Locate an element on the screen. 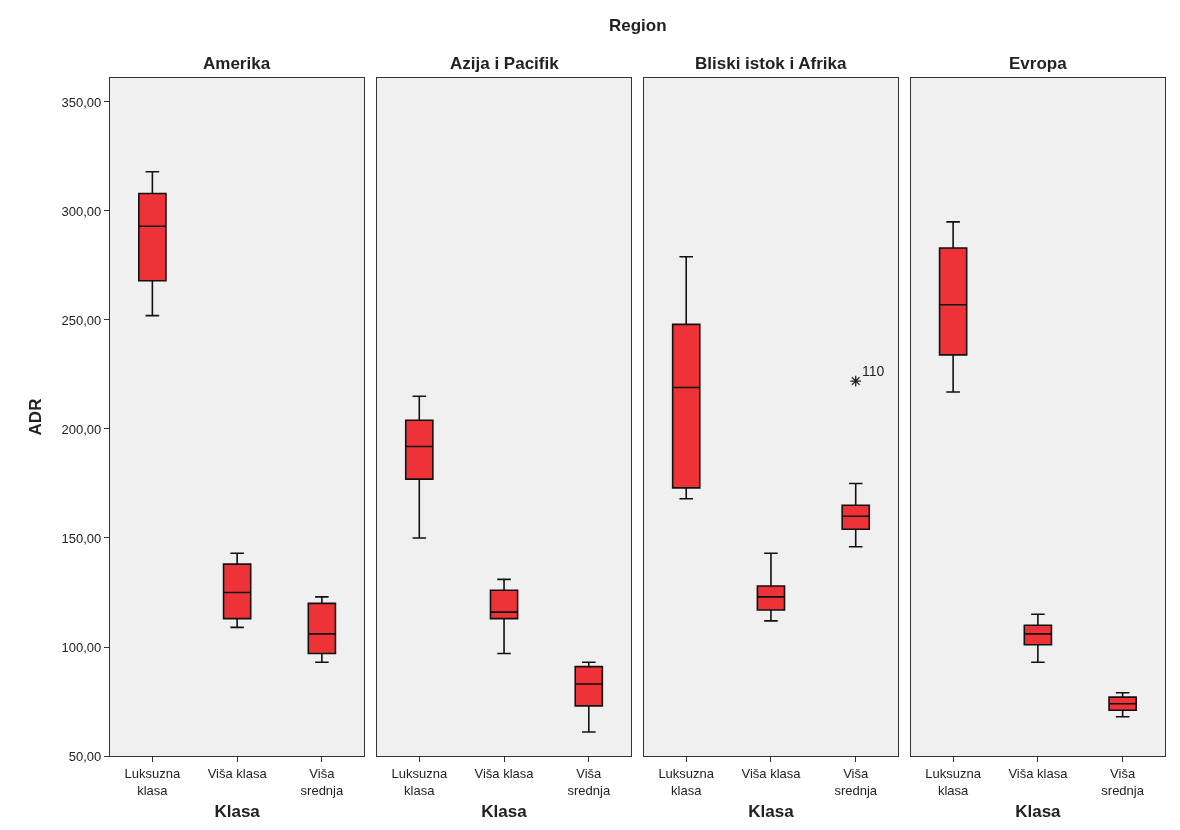 Image resolution: width=1180 pixels, height=830 pixels. y-axis-title: ADR is located at coordinates (36, 417).